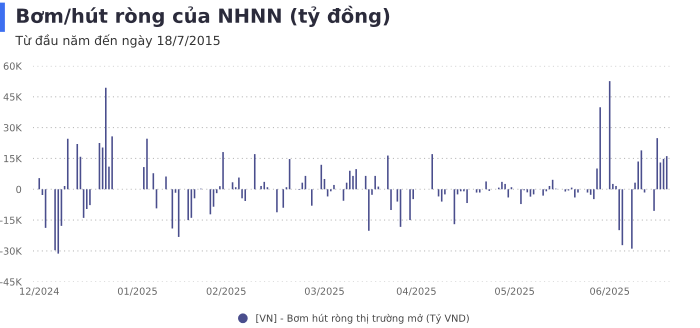  Describe the element at coordinates (610, 291) in the screenshot. I see `x-tick-label: 06/2025` at that location.